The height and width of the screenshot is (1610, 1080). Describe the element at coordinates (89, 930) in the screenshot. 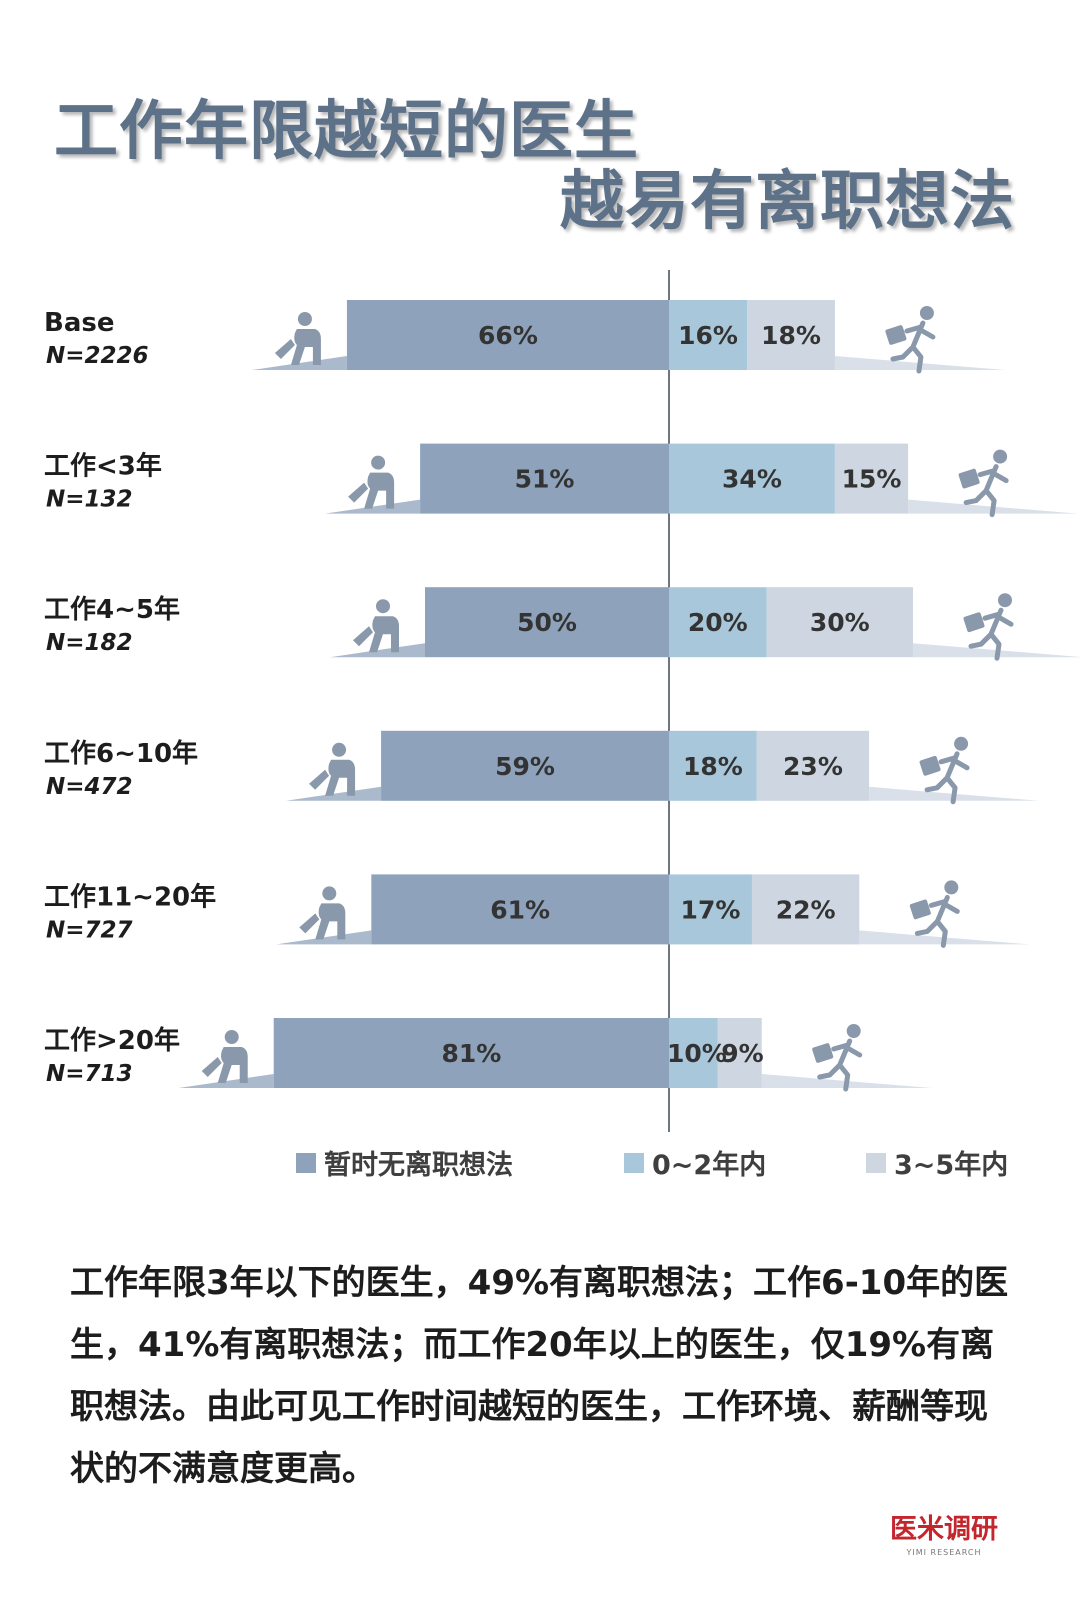

I see `category-n-label: N=727` at that location.